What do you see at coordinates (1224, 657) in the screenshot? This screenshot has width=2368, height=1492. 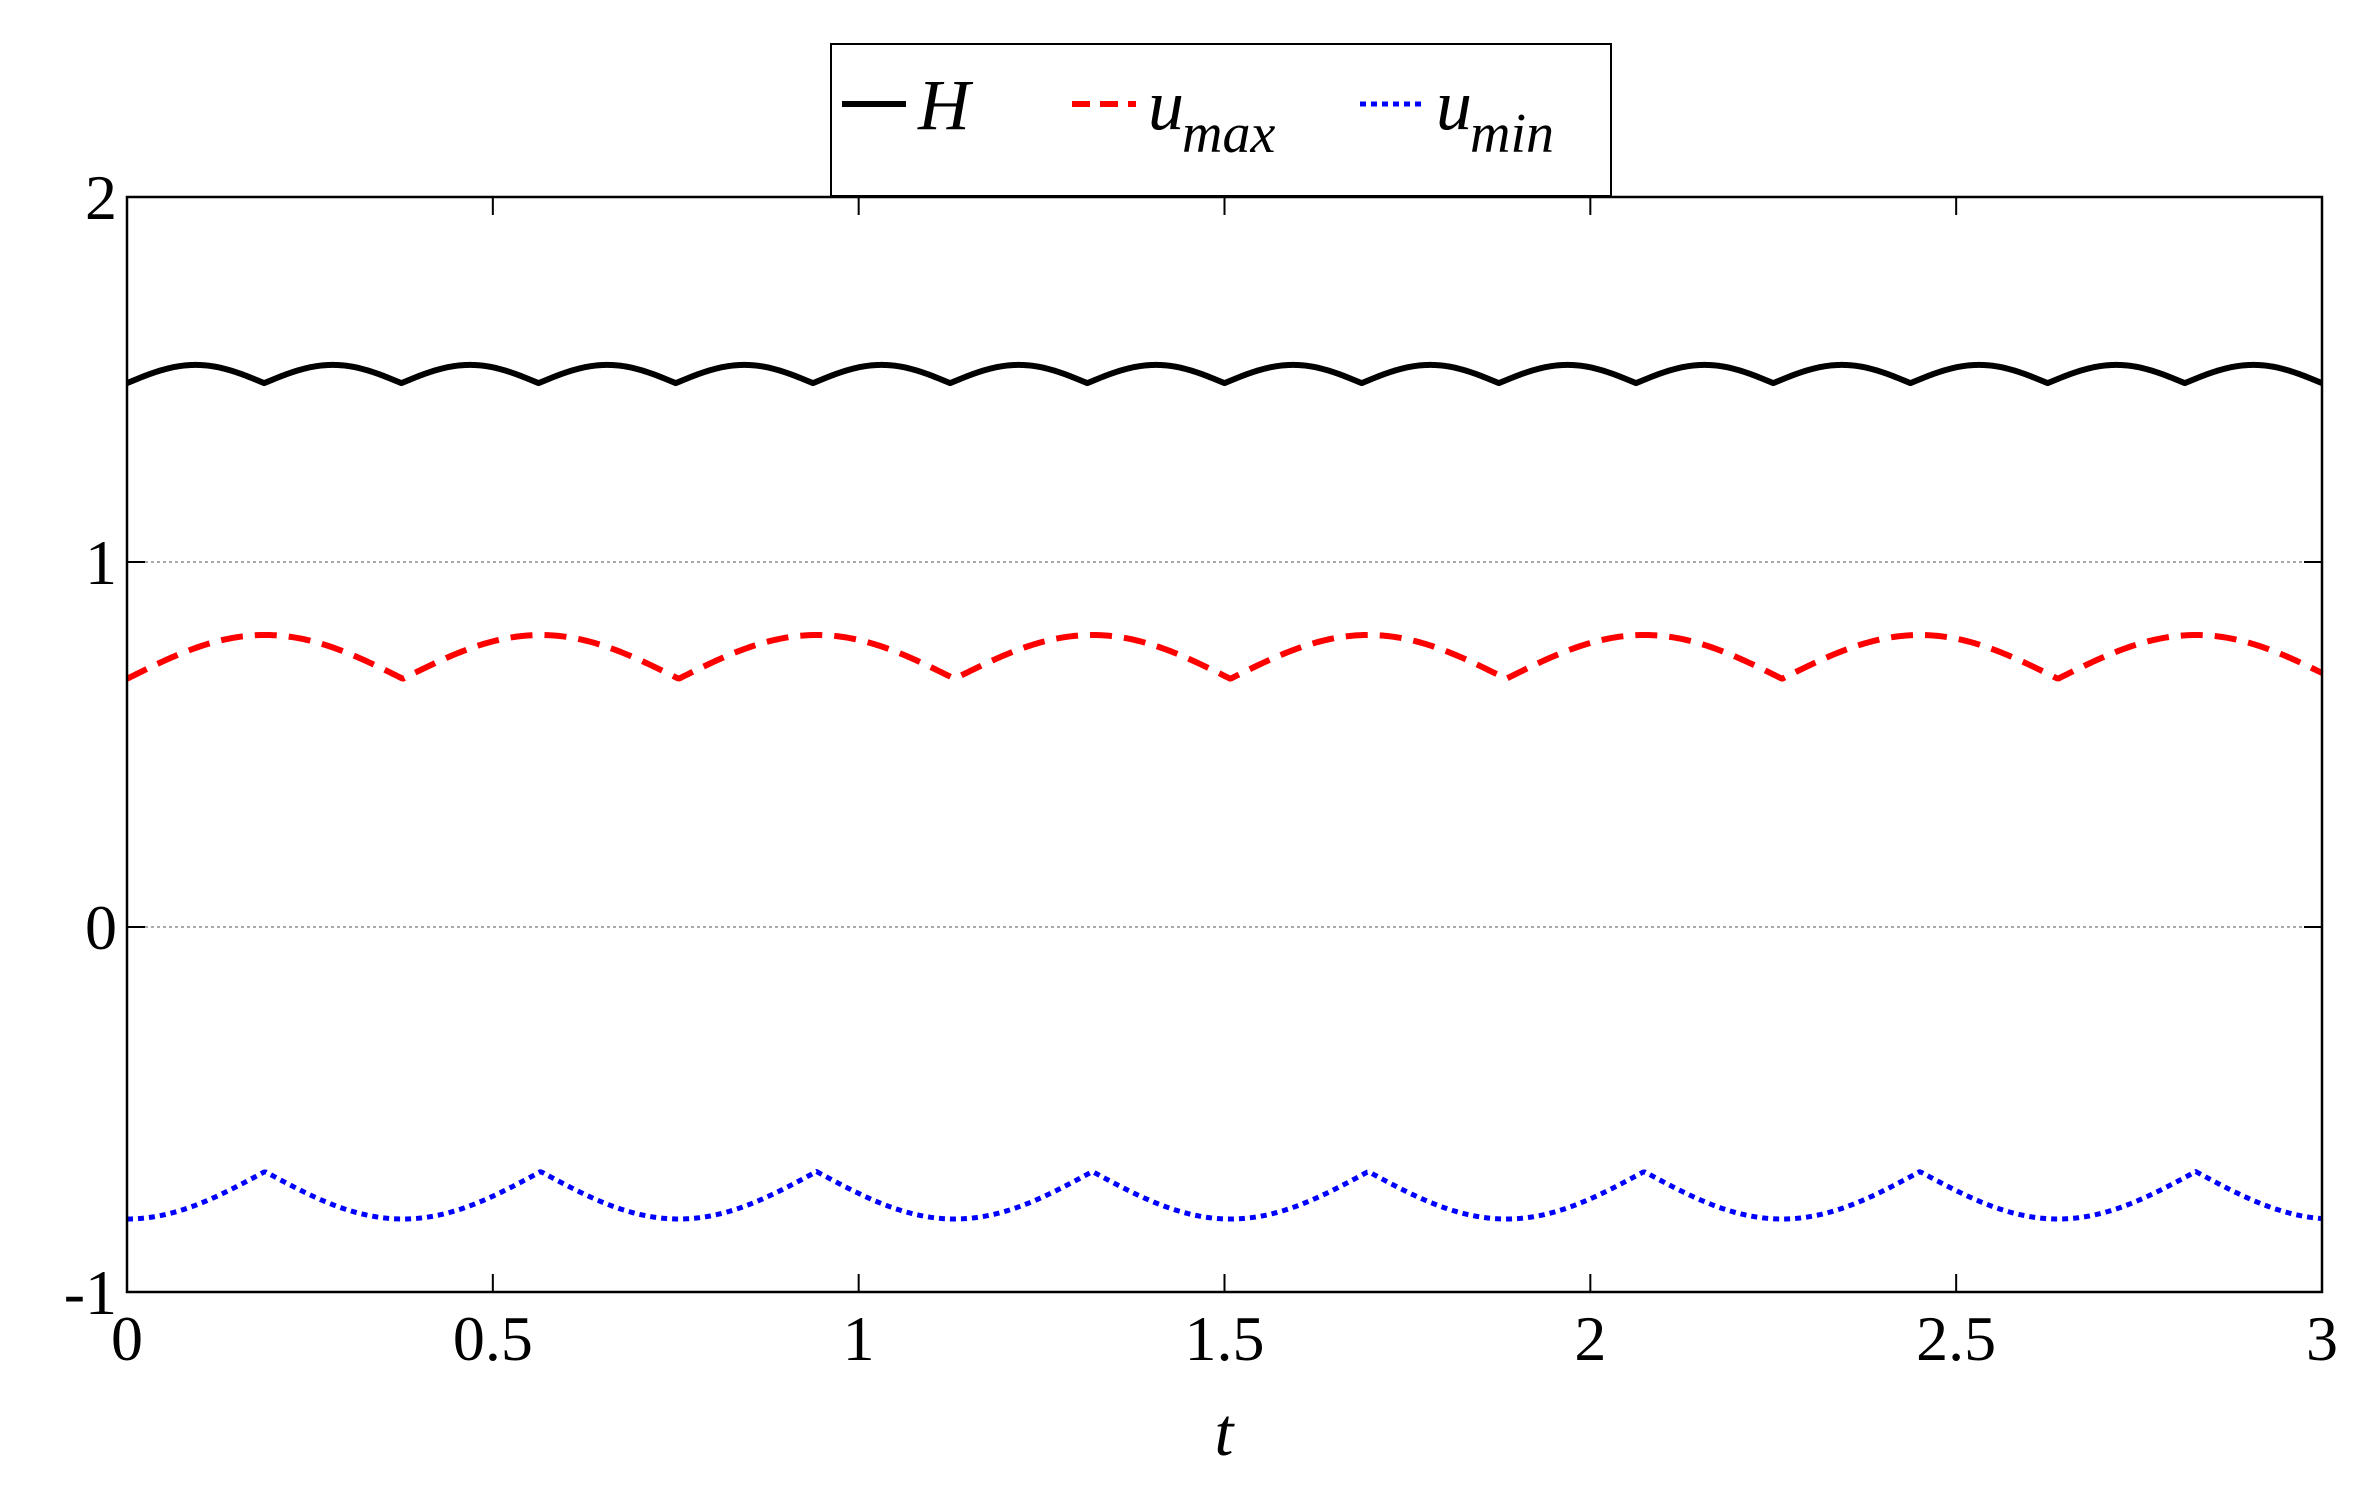 I see `series-line-u-max` at bounding box center [1224, 657].